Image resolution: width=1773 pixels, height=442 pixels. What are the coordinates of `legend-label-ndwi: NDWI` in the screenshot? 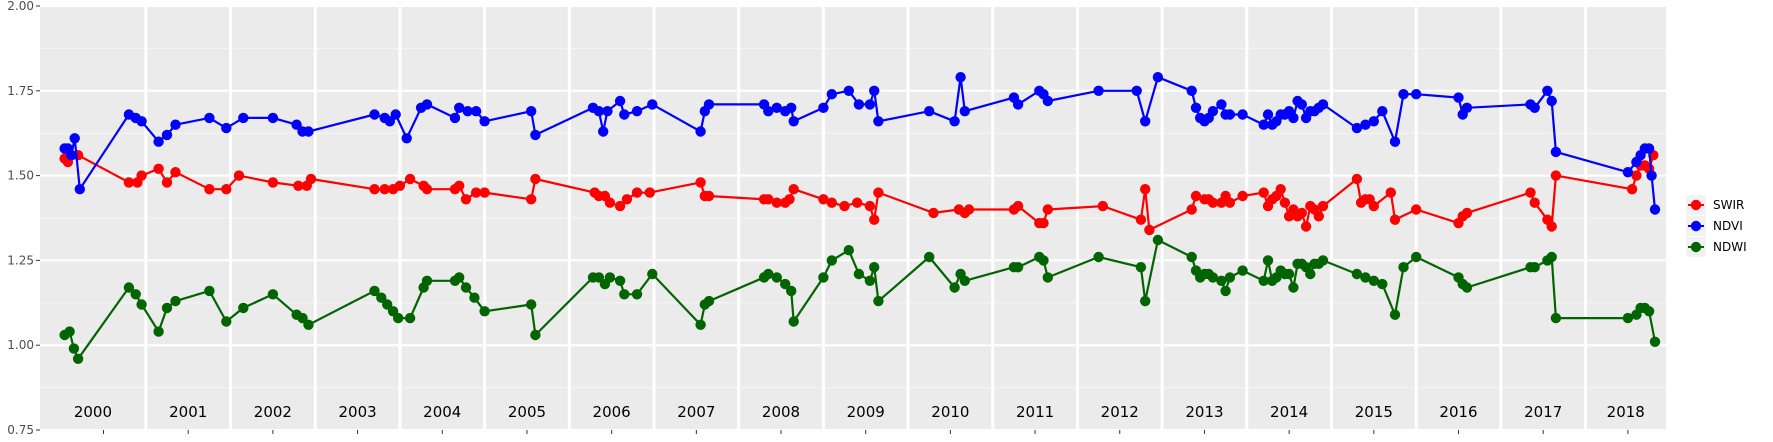 It's located at (1730, 247).